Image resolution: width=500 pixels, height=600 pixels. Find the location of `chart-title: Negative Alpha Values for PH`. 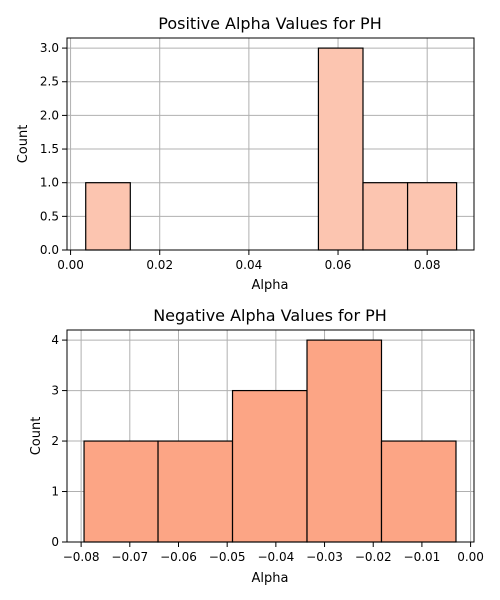

chart-title: Negative Alpha Values for PH is located at coordinates (270, 315).